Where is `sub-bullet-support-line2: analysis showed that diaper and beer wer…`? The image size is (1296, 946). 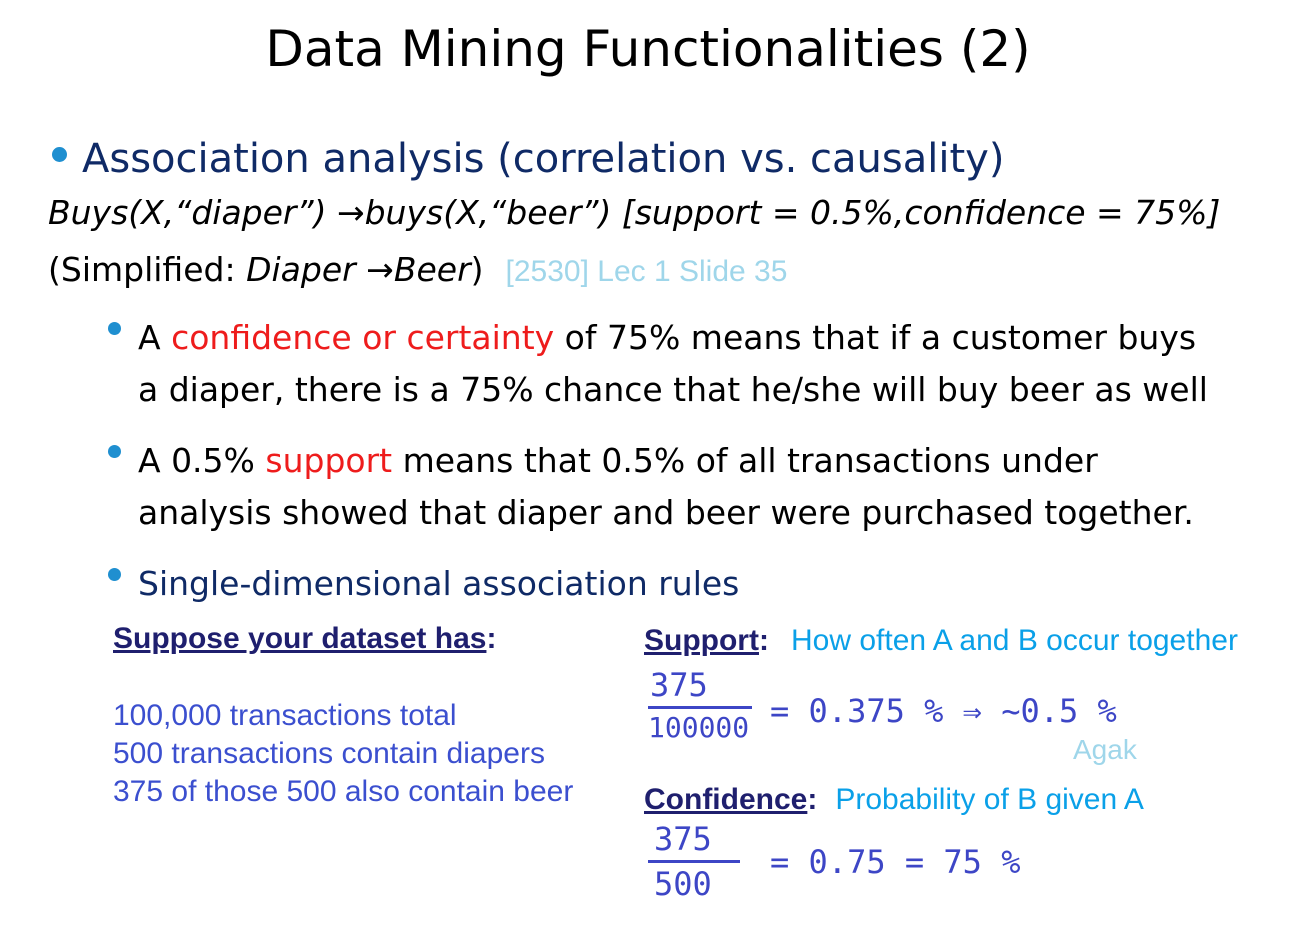 sub-bullet-support-line2: analysis showed that diaper and beer wer… is located at coordinates (666, 512).